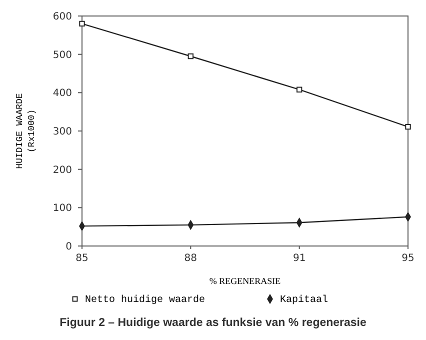 This screenshot has height=340, width=426. I want to click on text: Figuur 2 – Huidige waarde as funksie van % regenerasie, so click(213, 323).